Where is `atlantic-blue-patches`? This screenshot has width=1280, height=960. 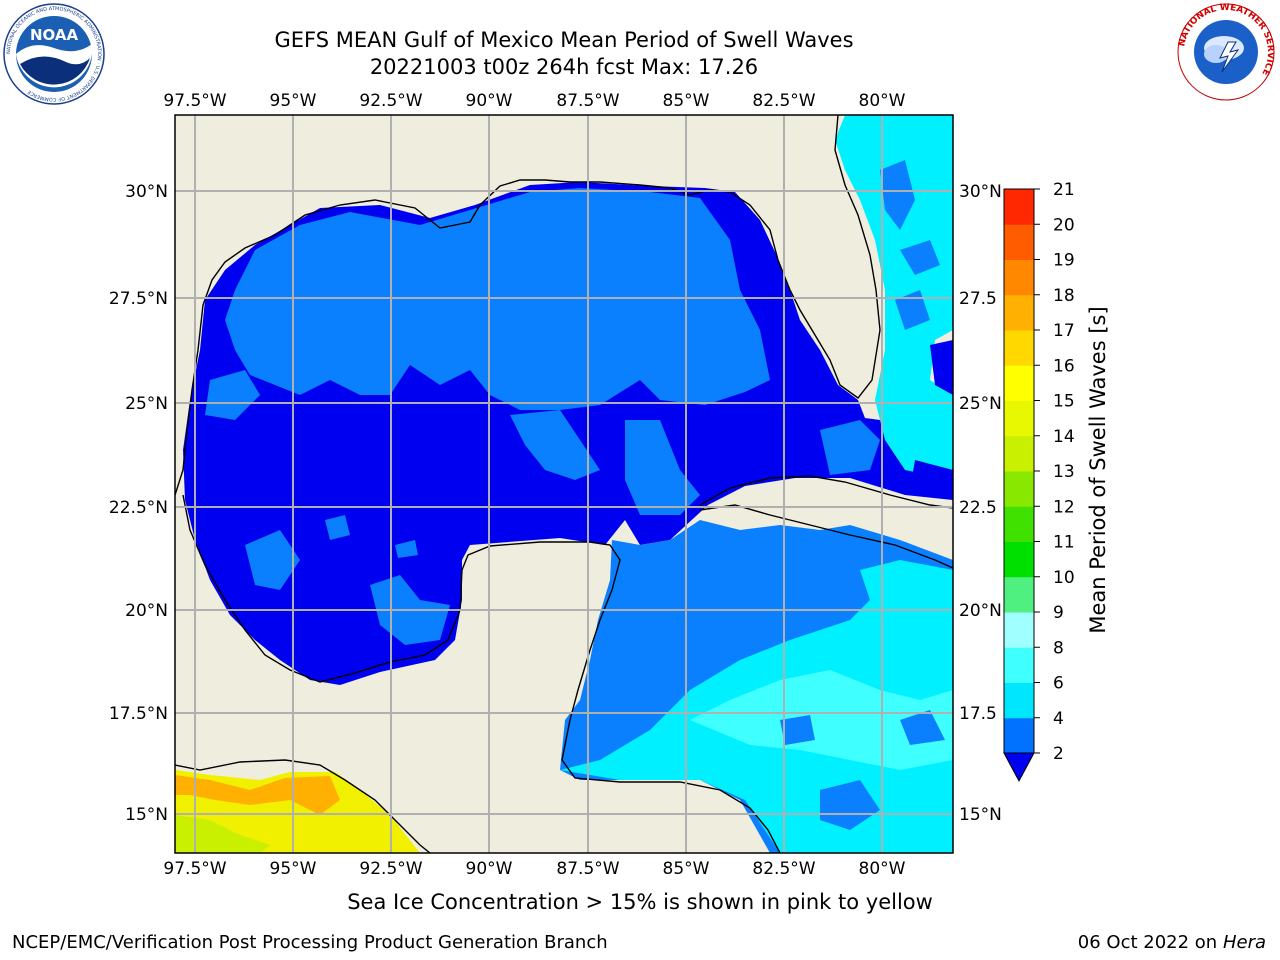
atlantic-blue-patches is located at coordinates (910, 245).